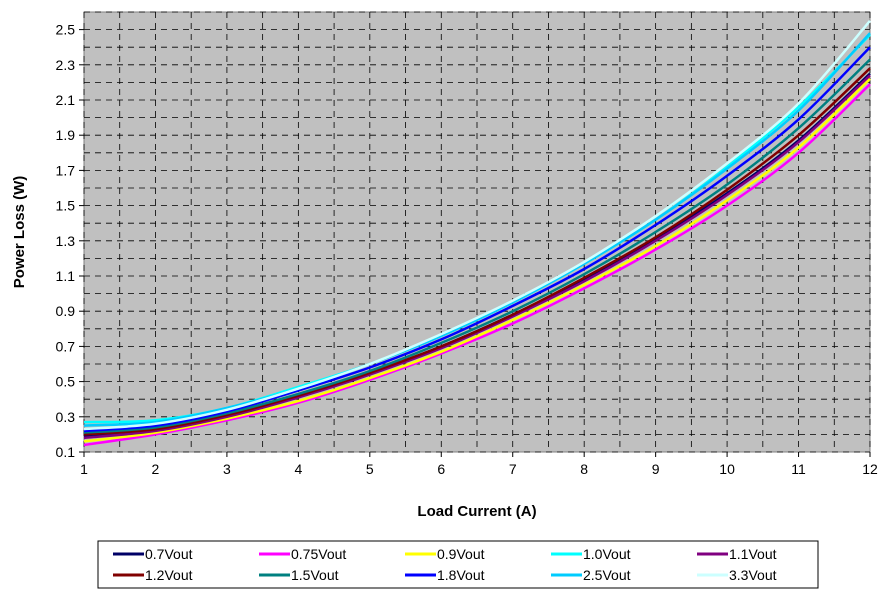 The image size is (883, 592). I want to click on y-tick-labels: 0.1 0.3 0.5 0.7 0.9 1.1 1.3 1.5 1.7 1.9 2.1 2.3 2.5, so click(70, 241).